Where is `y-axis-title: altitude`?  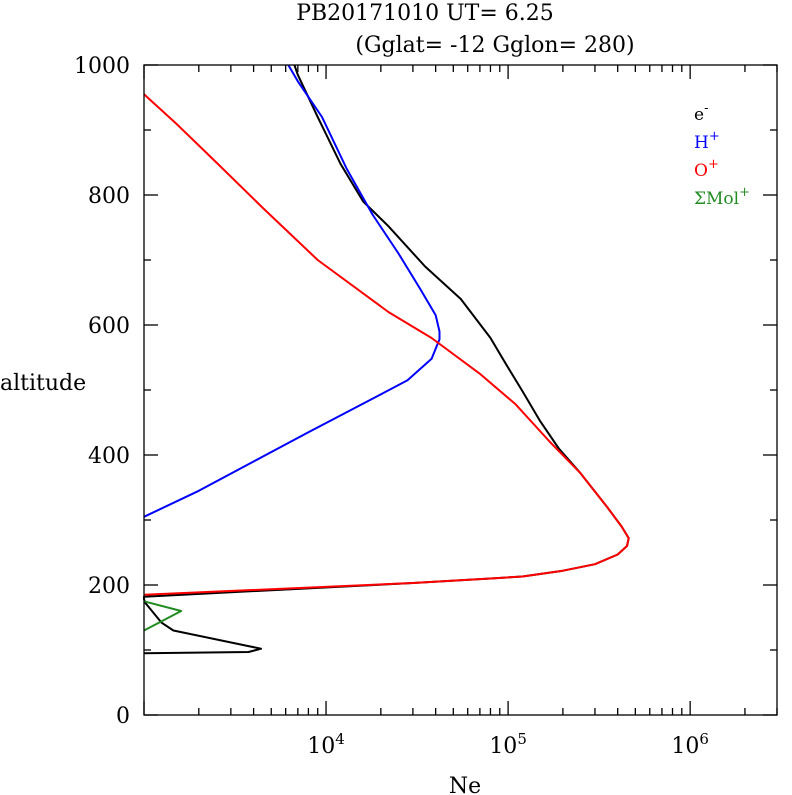 y-axis-title: altitude is located at coordinates (43, 383).